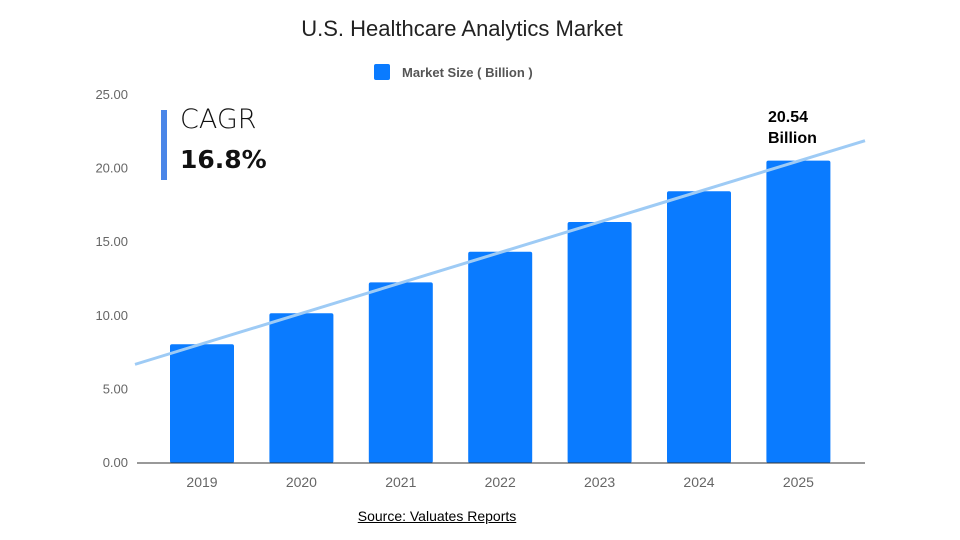 The height and width of the screenshot is (540, 960). What do you see at coordinates (301, 482) in the screenshot?
I see `x-tick-label: 2020` at bounding box center [301, 482].